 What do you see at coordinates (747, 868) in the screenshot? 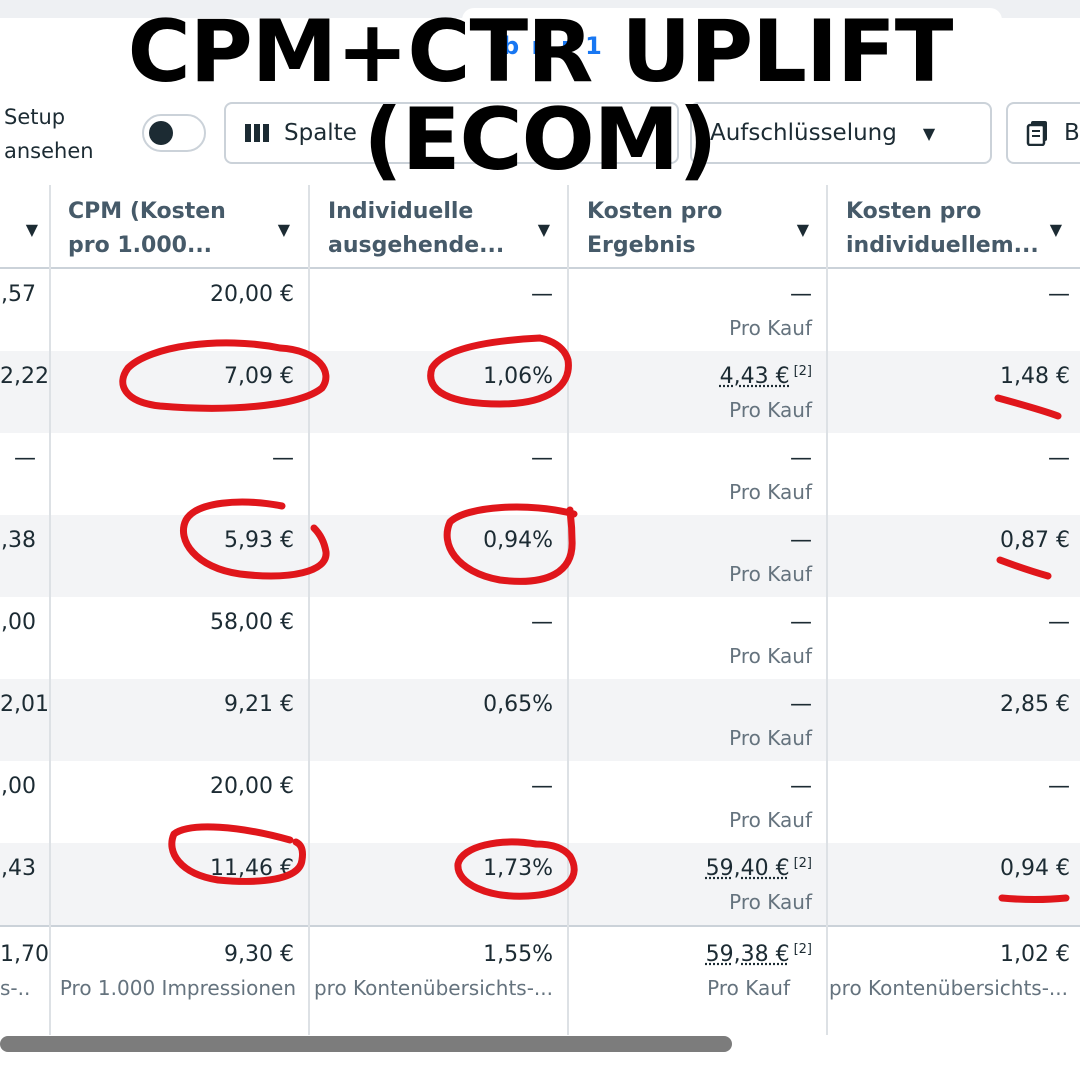
I see `cost-link: 59,40 €` at bounding box center [747, 868].